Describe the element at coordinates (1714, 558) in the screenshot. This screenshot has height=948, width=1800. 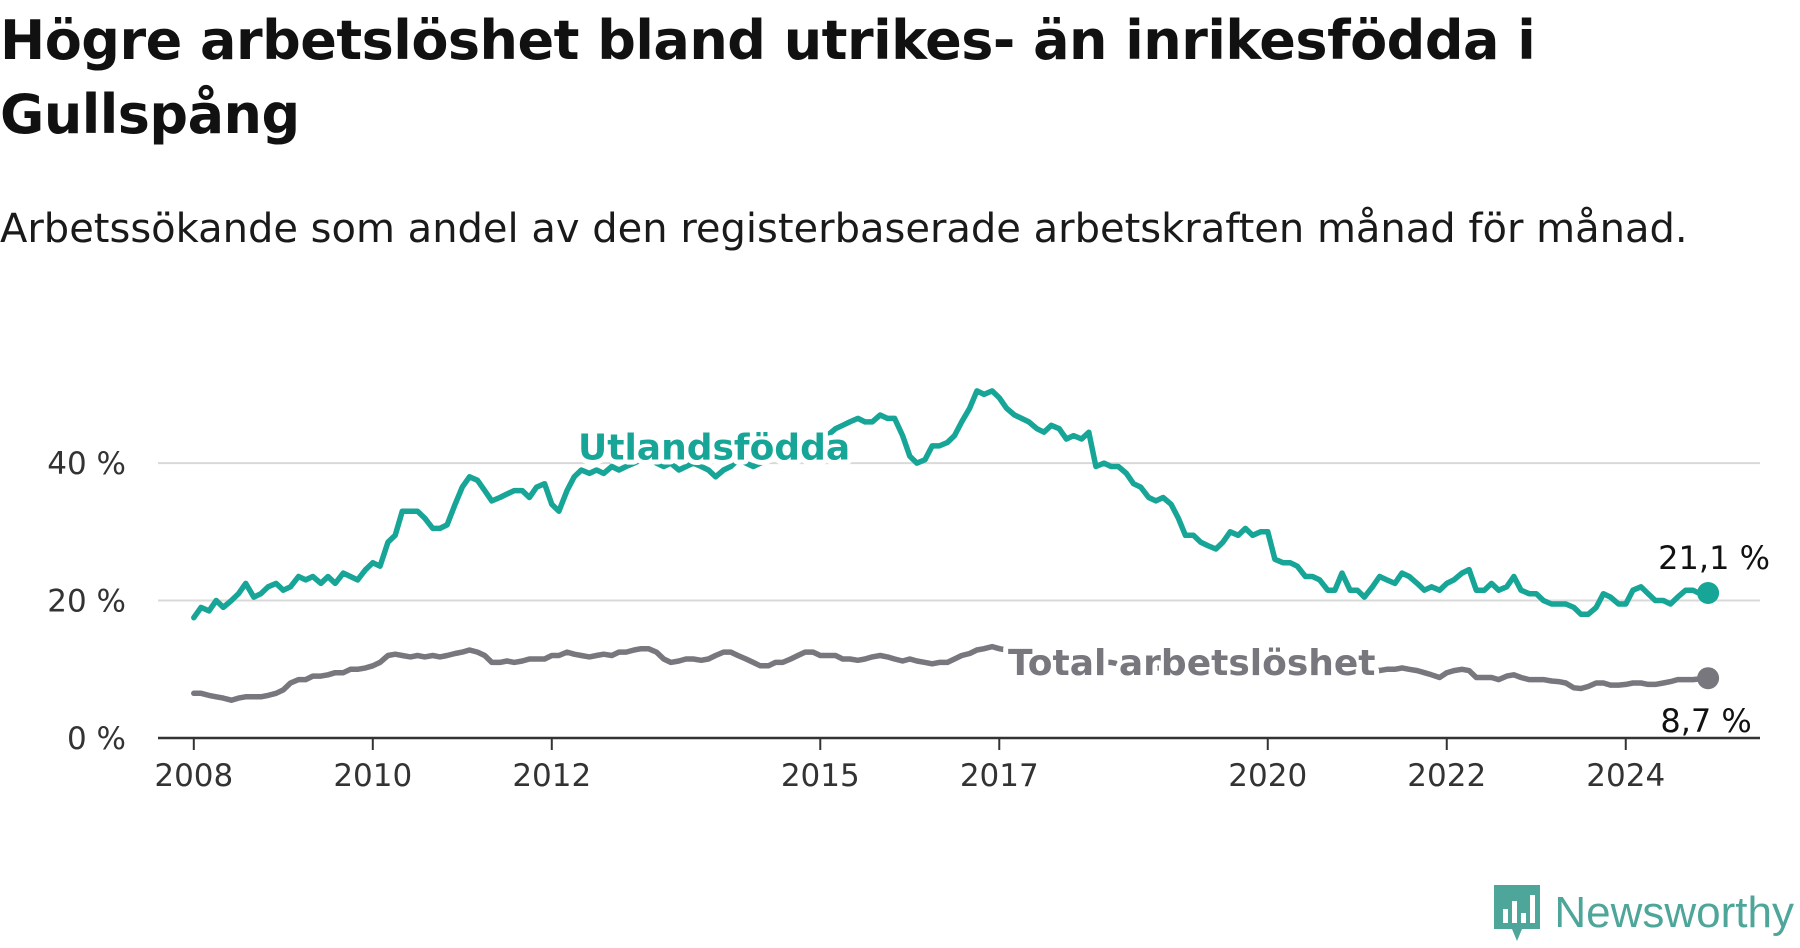
I see `series-end-value-label: 21,1 %` at that location.